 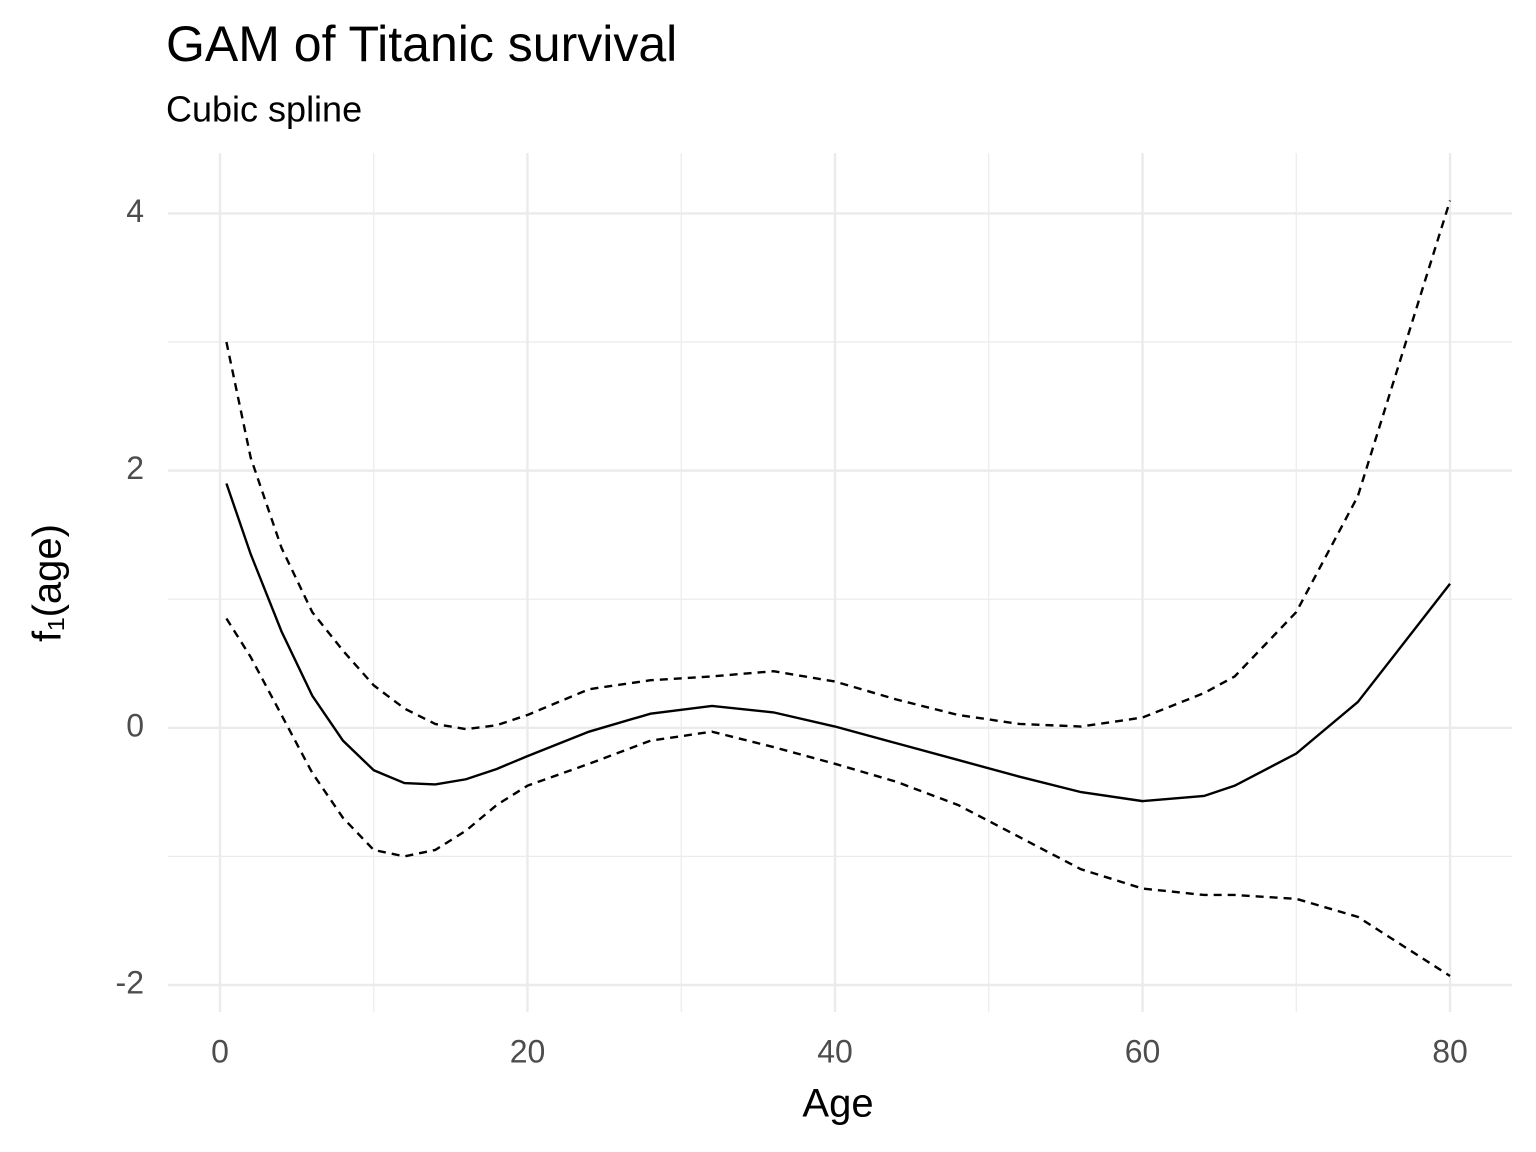 I want to click on x-tick-label: 20, so click(x=528, y=1051).